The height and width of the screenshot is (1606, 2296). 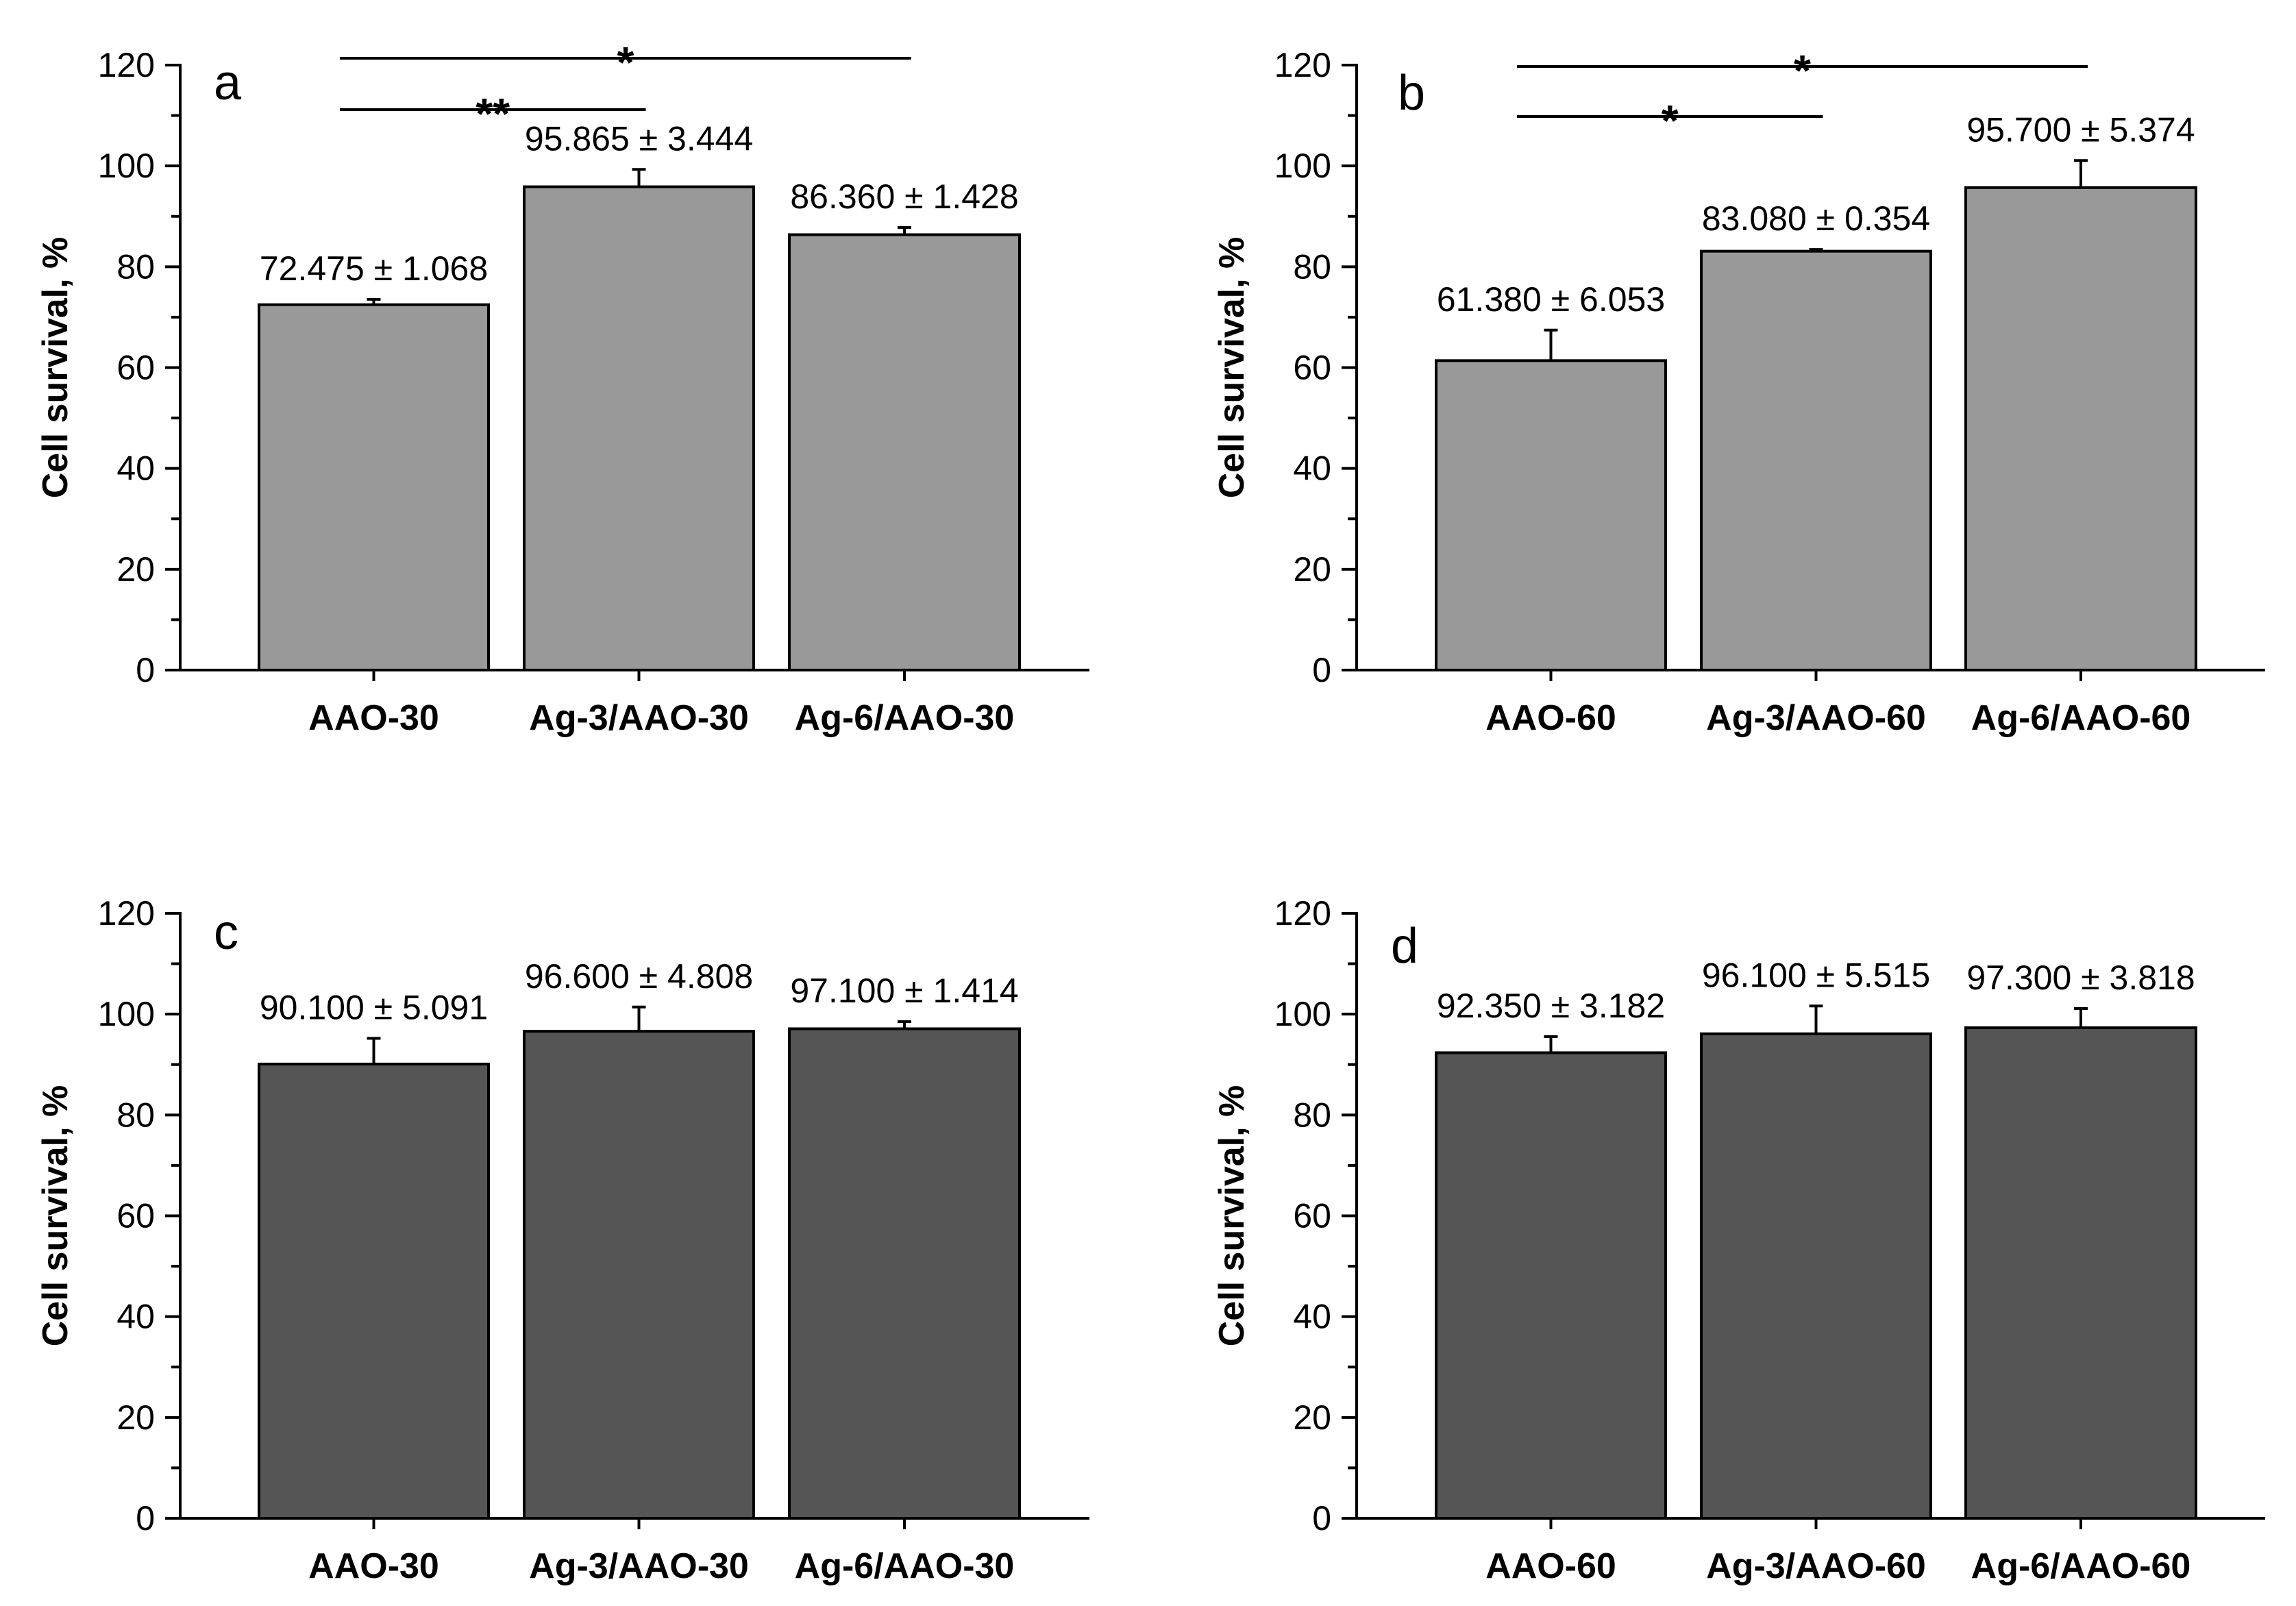 I want to click on significance-star: **, so click(x=493, y=113).